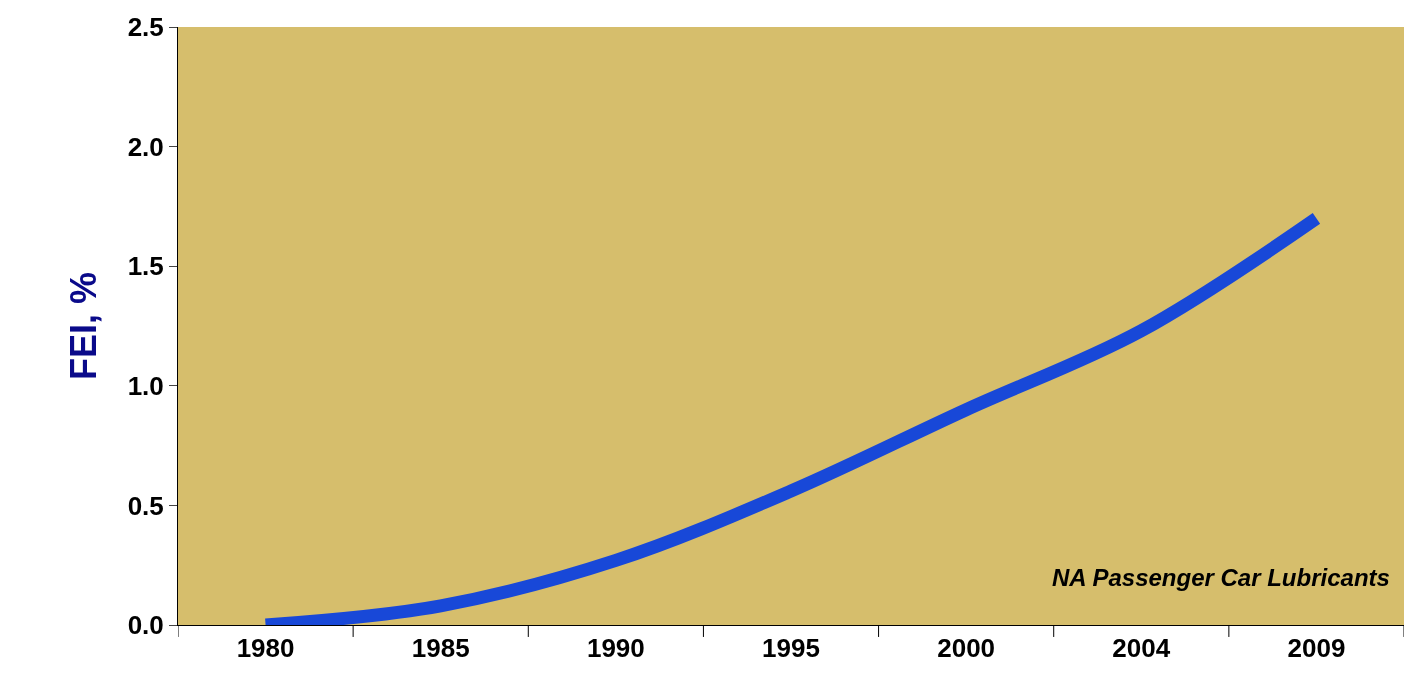  What do you see at coordinates (145, 505) in the screenshot?
I see `y-tick-label: 0.5` at bounding box center [145, 505].